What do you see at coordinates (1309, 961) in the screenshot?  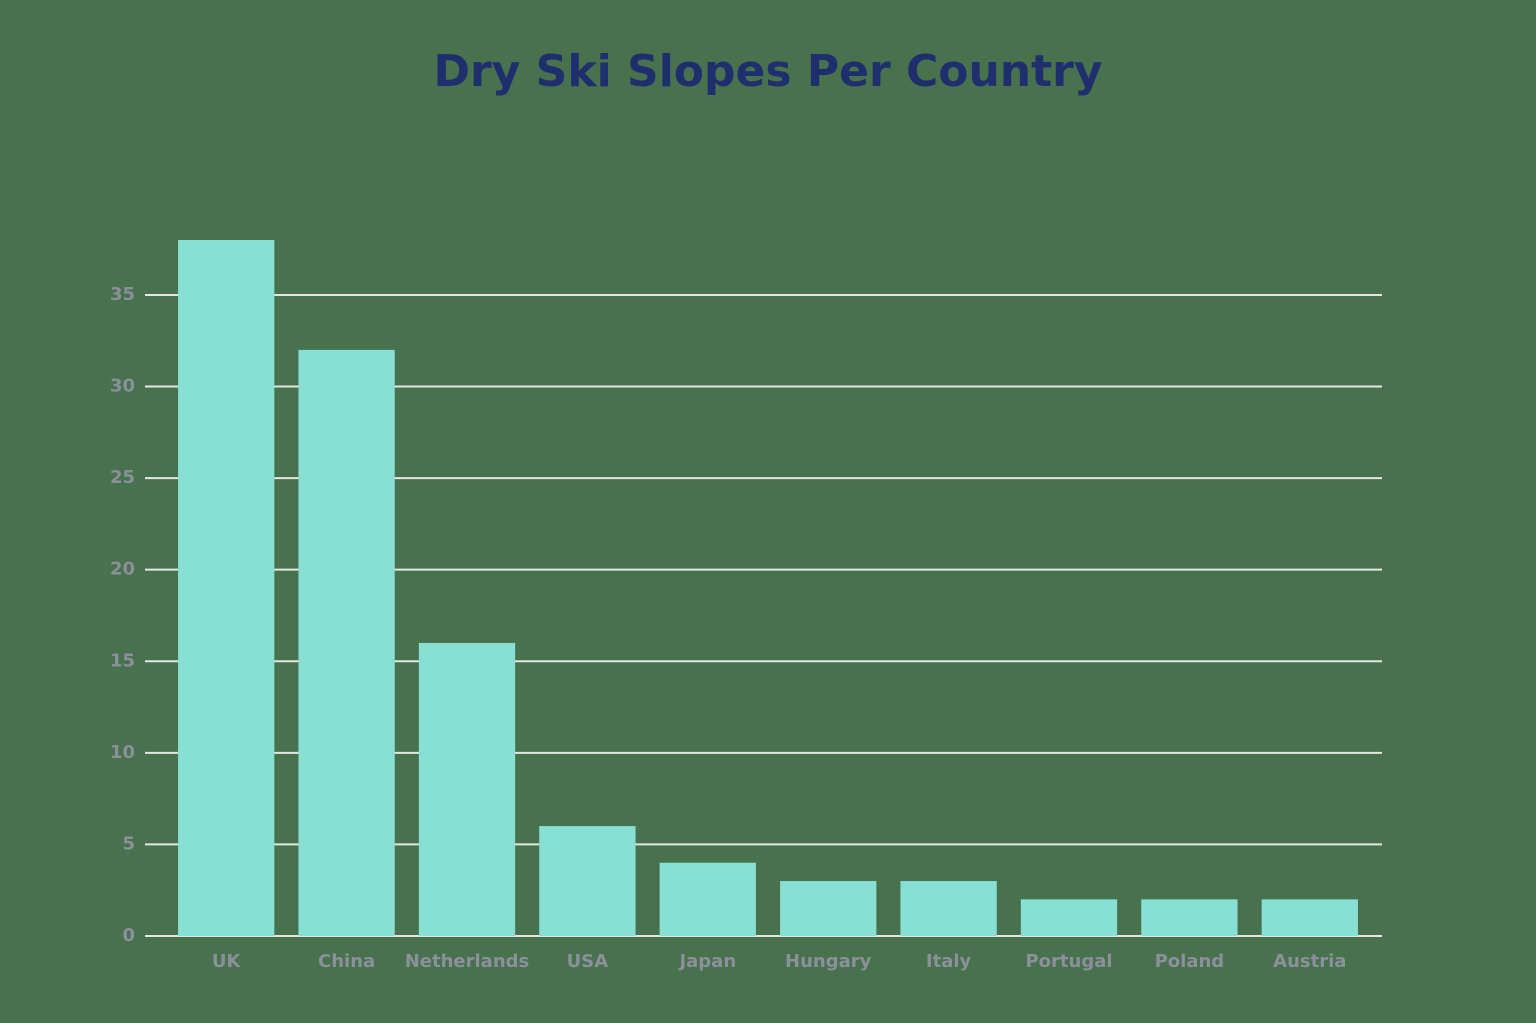 I see `x-tick-label: Austria` at bounding box center [1309, 961].